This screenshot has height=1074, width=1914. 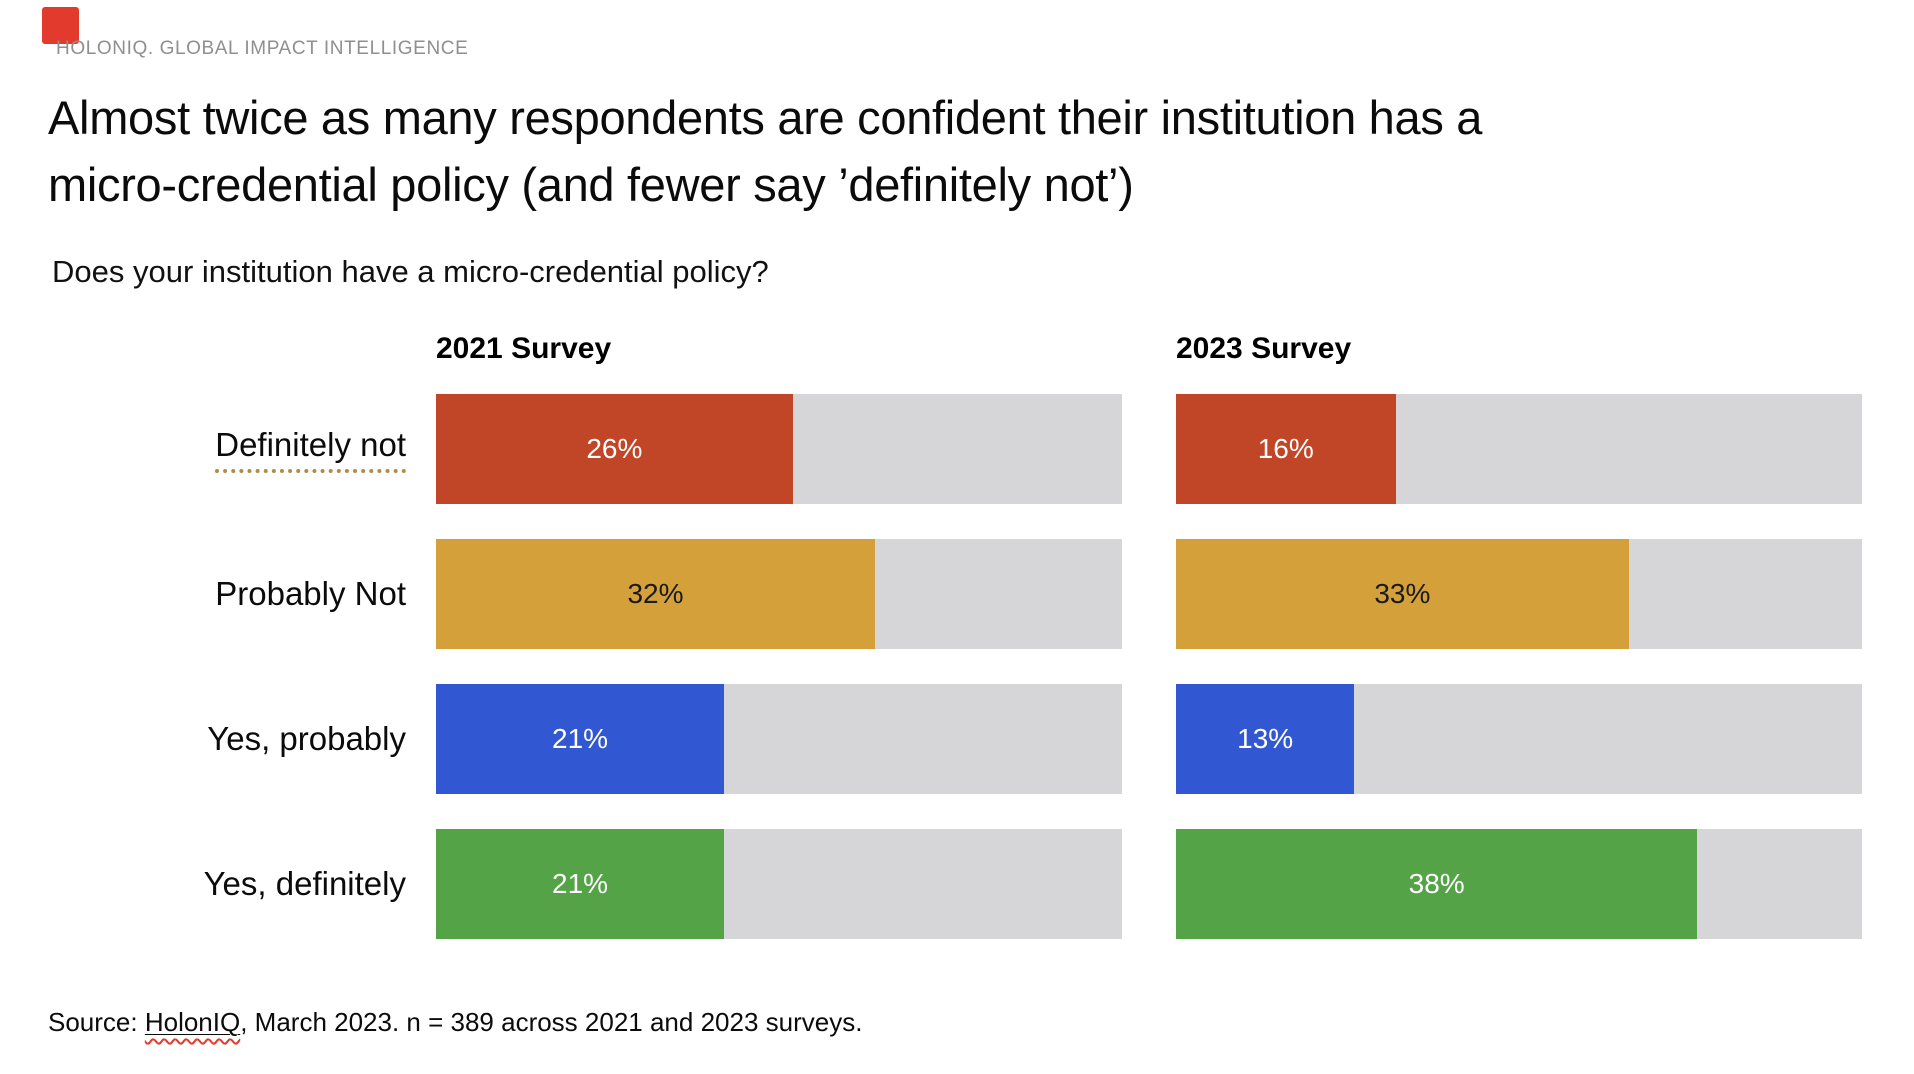 What do you see at coordinates (304, 883) in the screenshot?
I see `category-label-text: Yes, definitely` at bounding box center [304, 883].